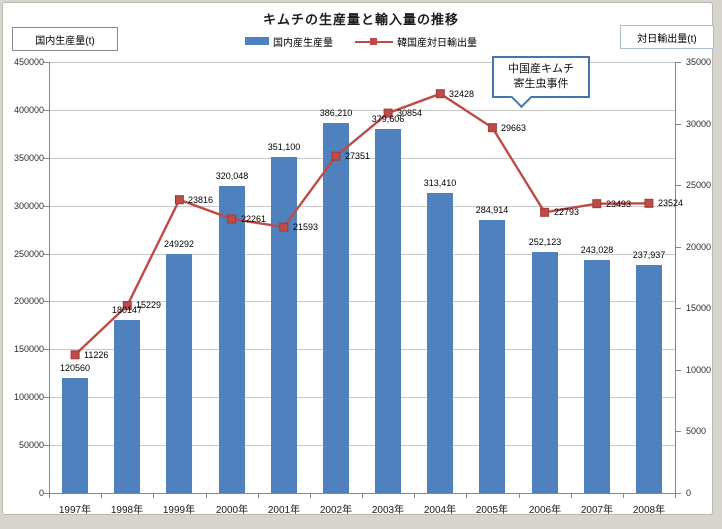  What do you see at coordinates (232, 176) in the screenshot?
I see `bar-value-label: 320,048` at bounding box center [232, 176].